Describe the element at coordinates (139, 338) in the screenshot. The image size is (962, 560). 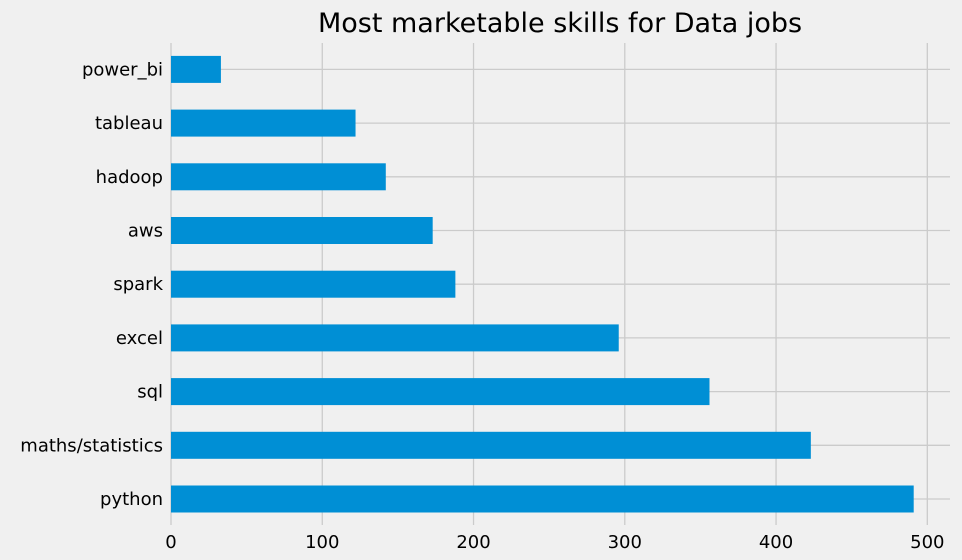
I see `y-tick-label: excel` at that location.